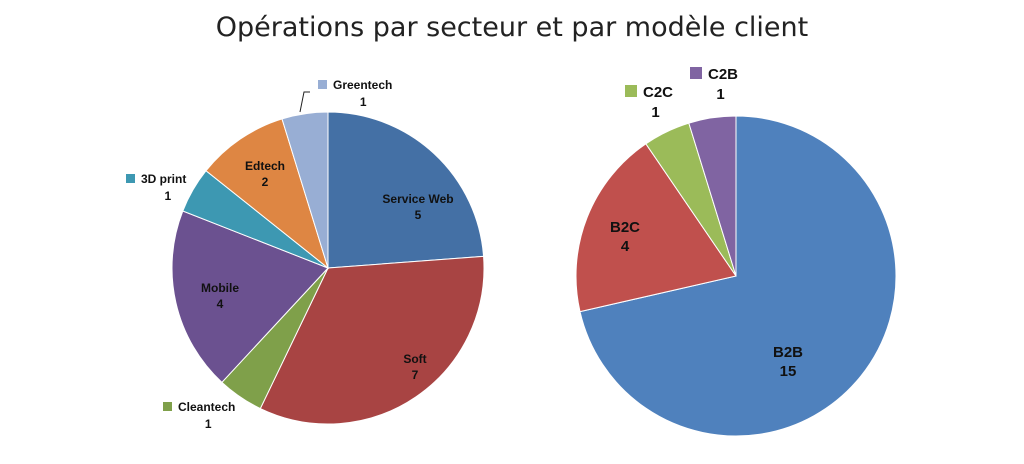  What do you see at coordinates (414, 367) in the screenshot?
I see `slice-label-soft: Soft 7` at bounding box center [414, 367].